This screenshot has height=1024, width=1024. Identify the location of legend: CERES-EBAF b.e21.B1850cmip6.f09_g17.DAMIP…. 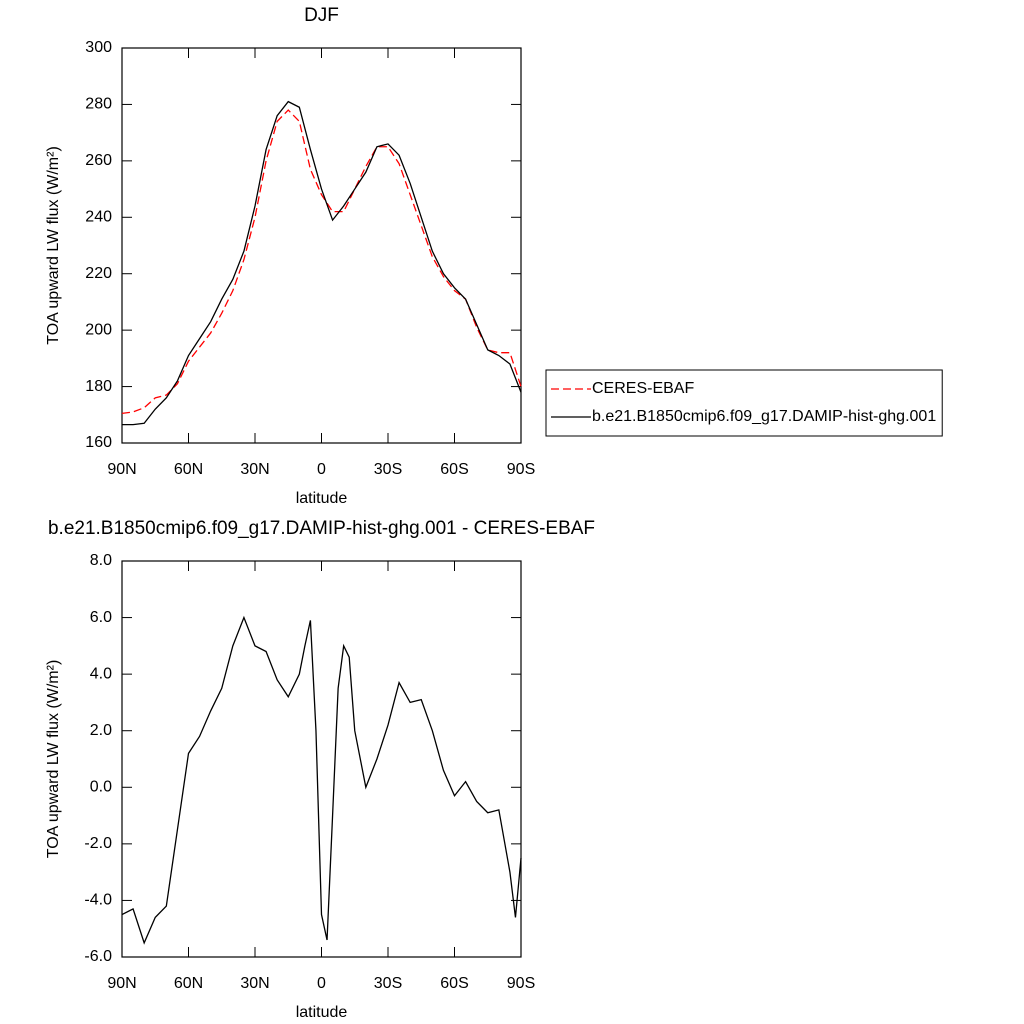
(744, 403).